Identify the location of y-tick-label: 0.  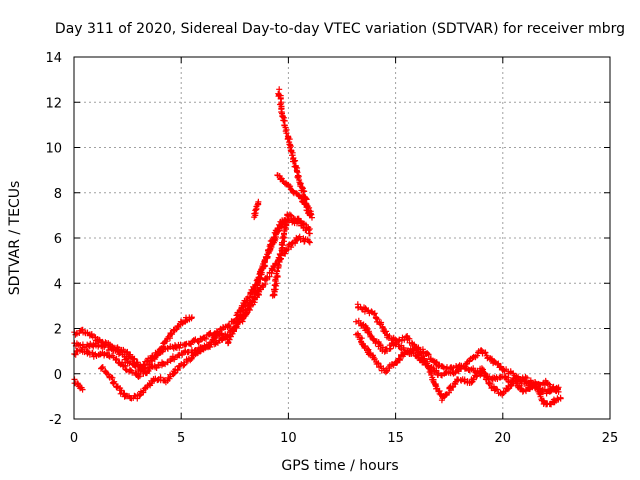
(58, 375).